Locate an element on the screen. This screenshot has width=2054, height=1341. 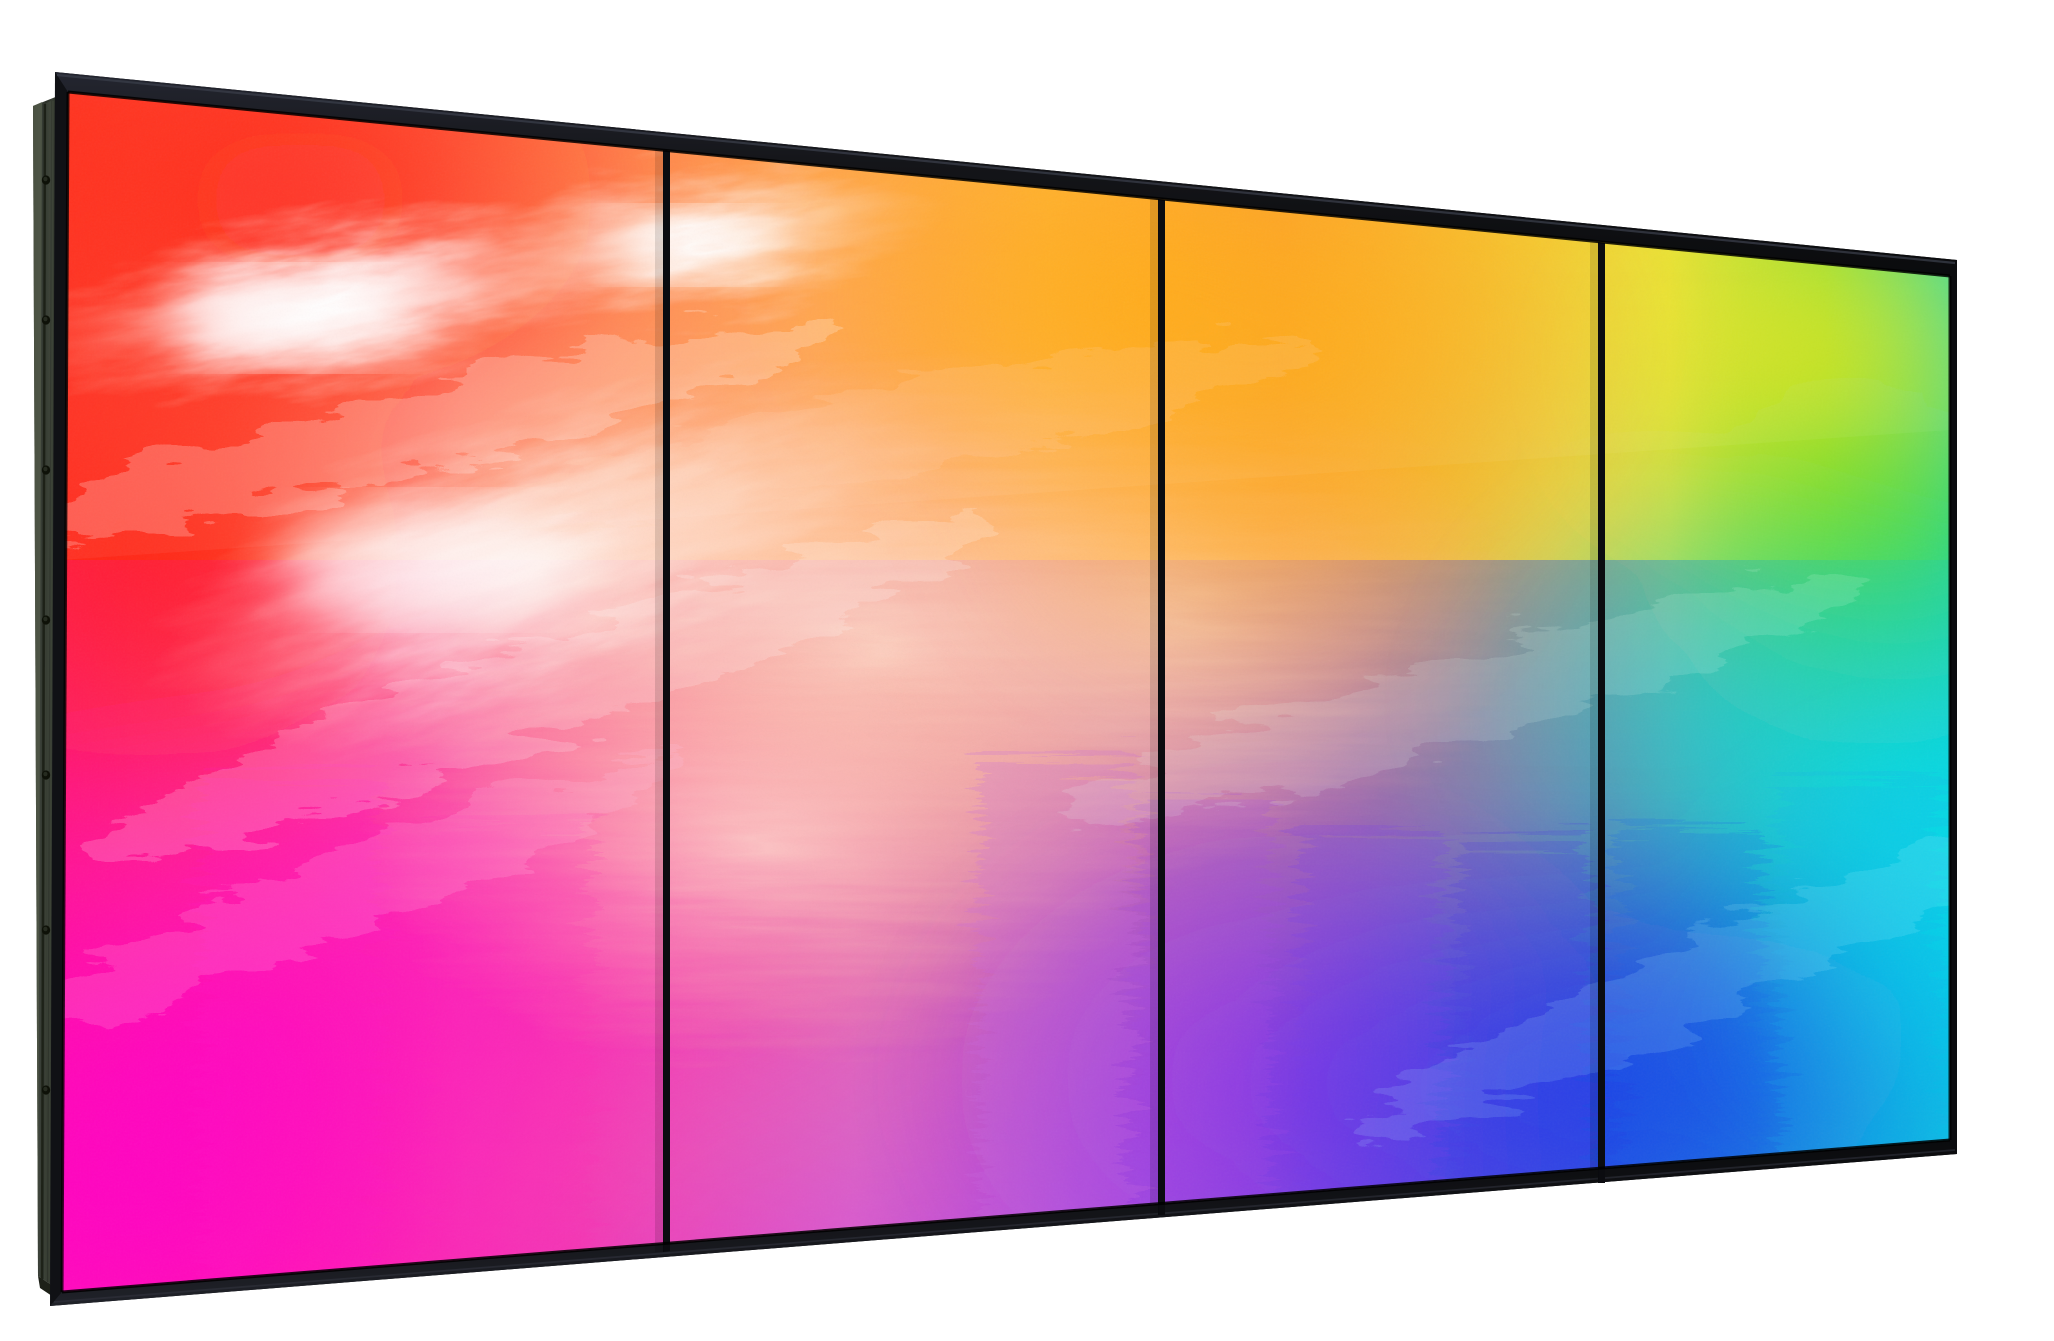
chassis-specular is located at coordinates (47, 692).